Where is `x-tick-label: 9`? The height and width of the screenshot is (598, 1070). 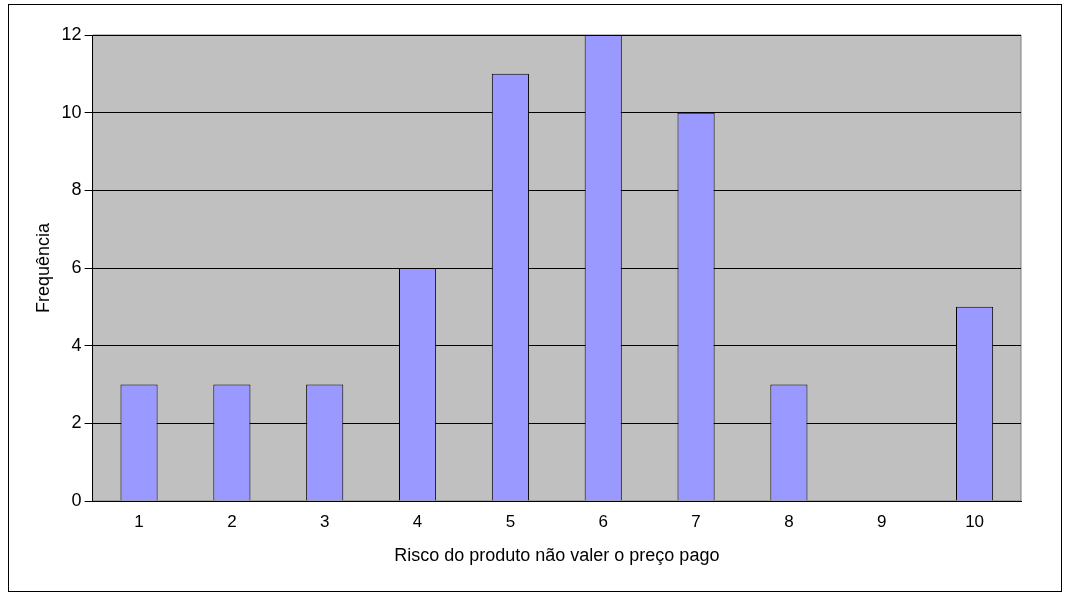
x-tick-label: 9 is located at coordinates (882, 521).